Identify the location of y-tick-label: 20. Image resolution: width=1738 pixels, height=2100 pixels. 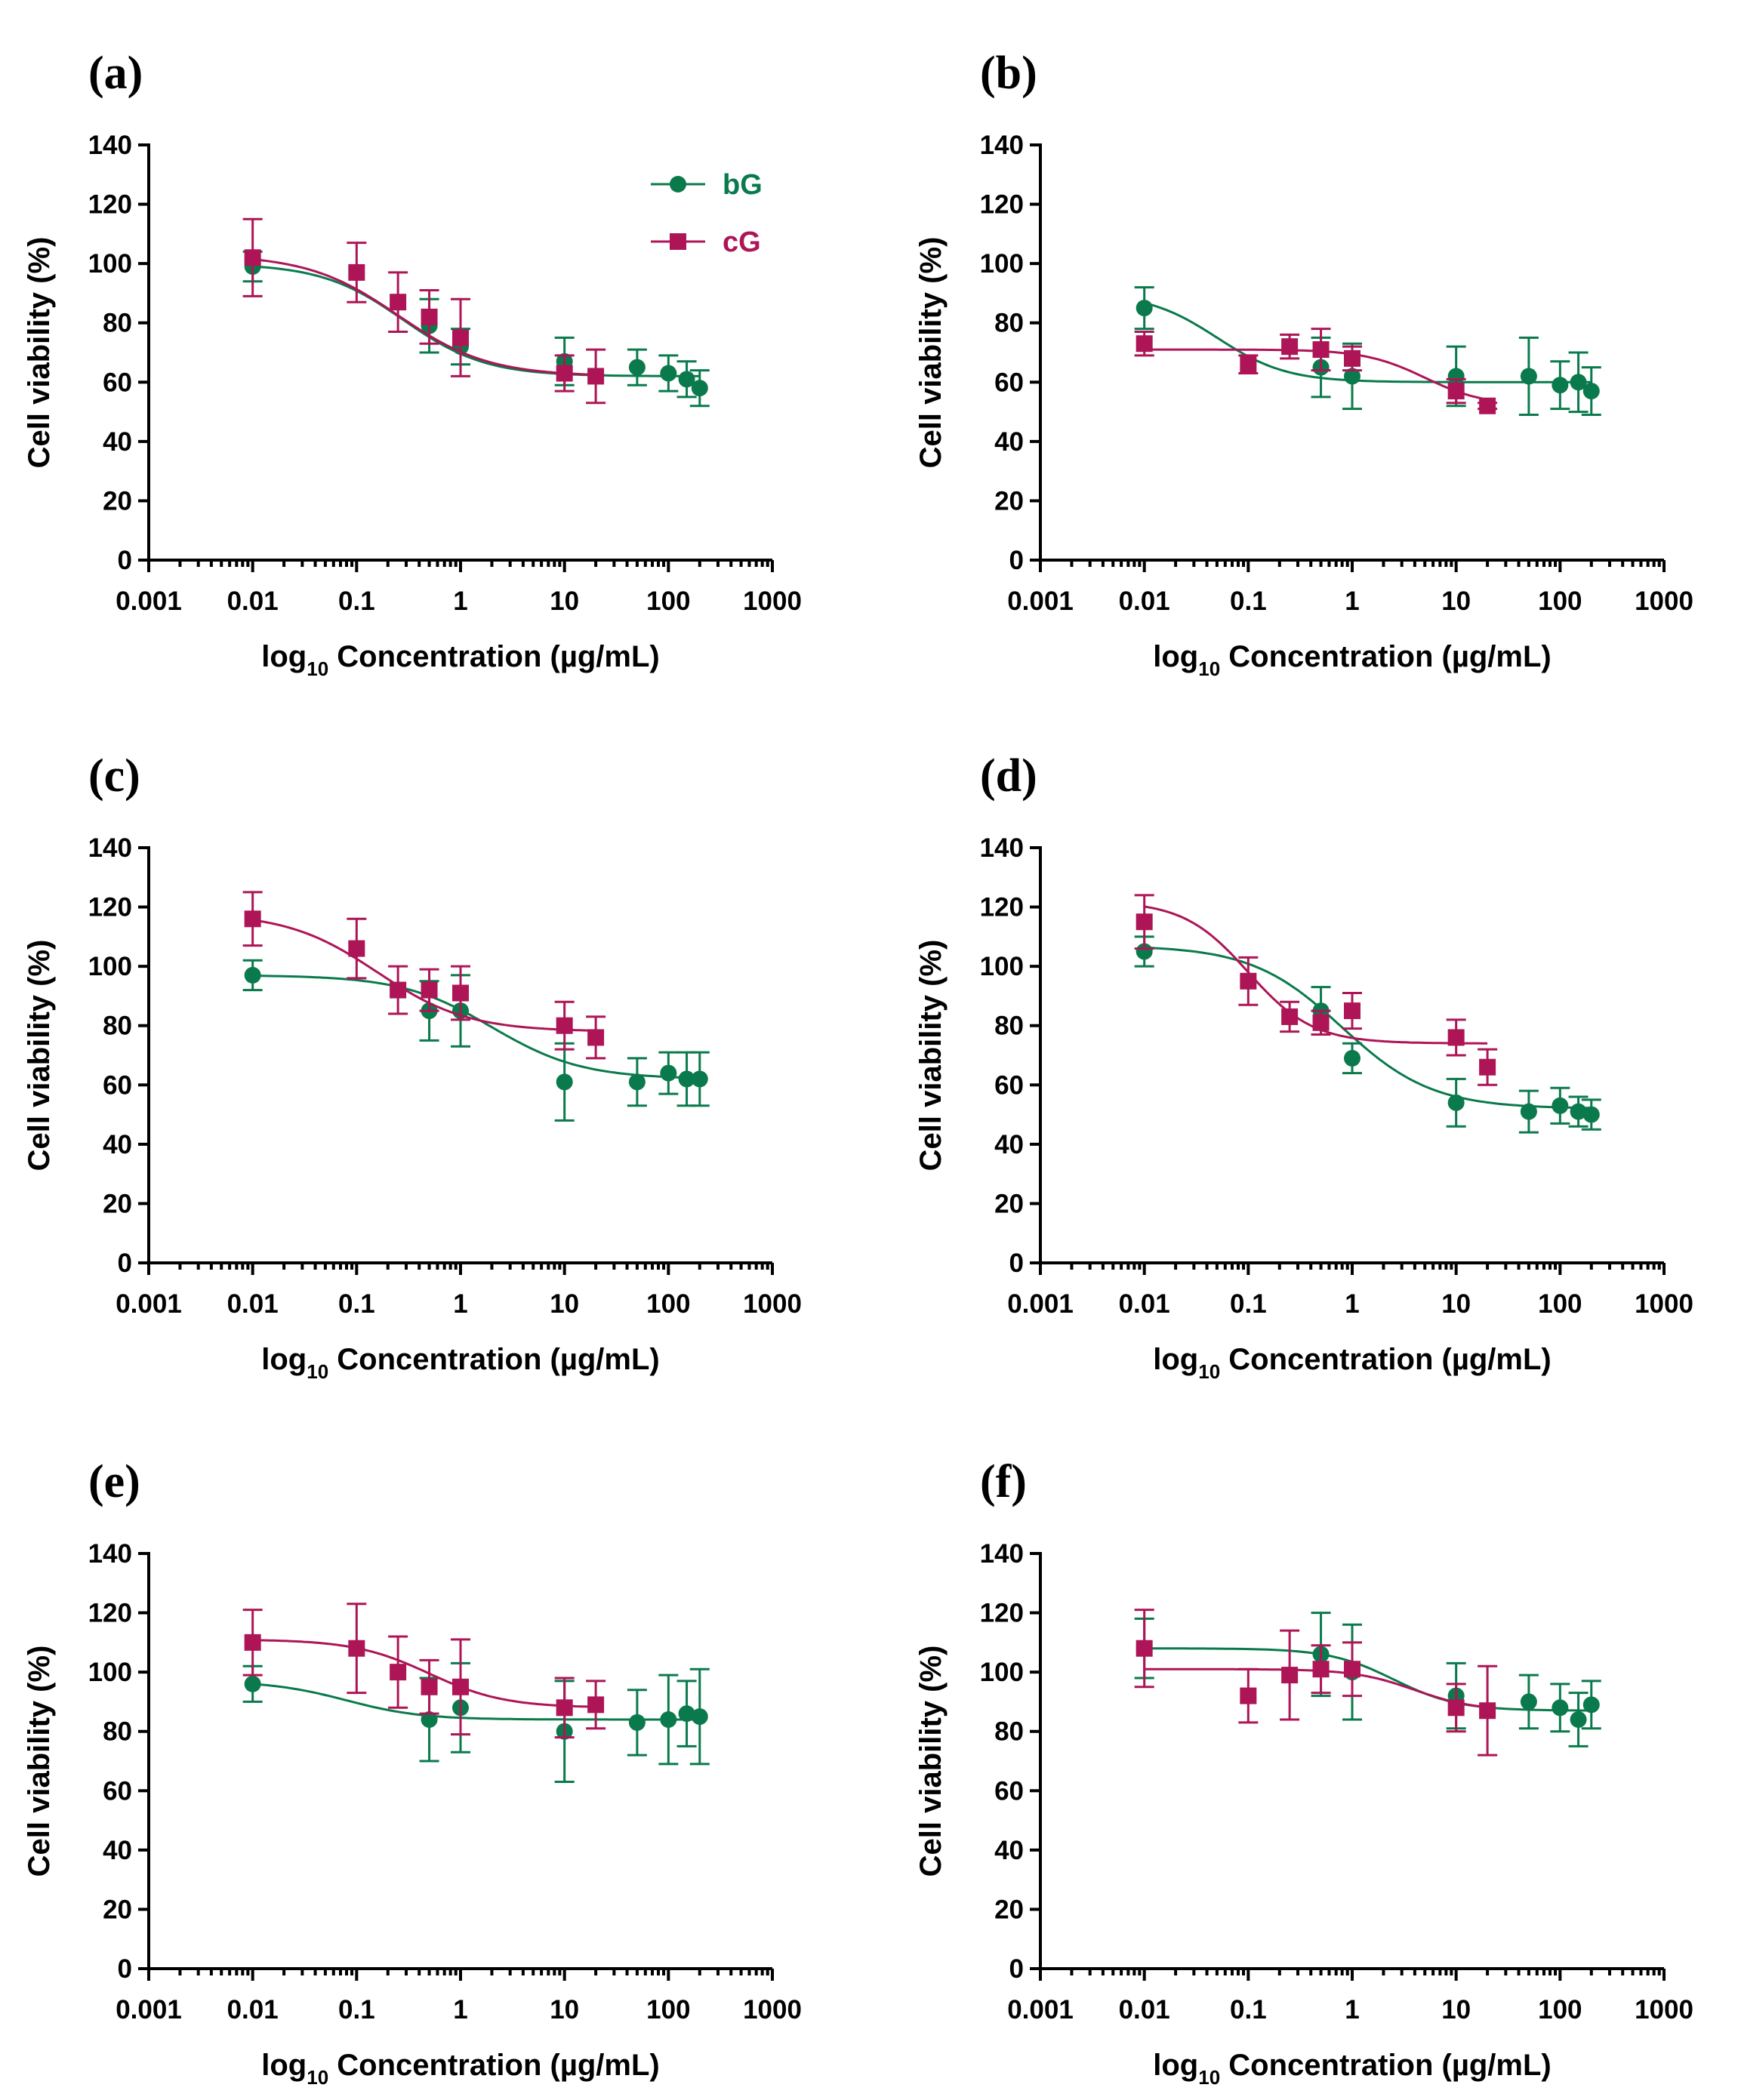
(1009, 1204).